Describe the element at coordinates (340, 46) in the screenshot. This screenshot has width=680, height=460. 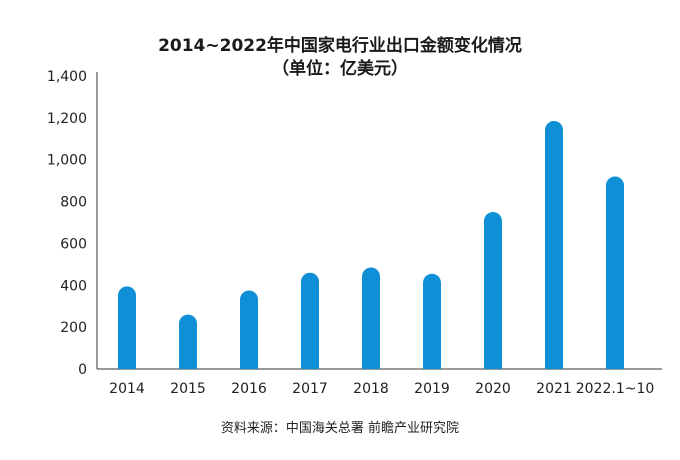
I see `chart-title: 2014~2022年中国家电行业出口金额变化情况` at that location.